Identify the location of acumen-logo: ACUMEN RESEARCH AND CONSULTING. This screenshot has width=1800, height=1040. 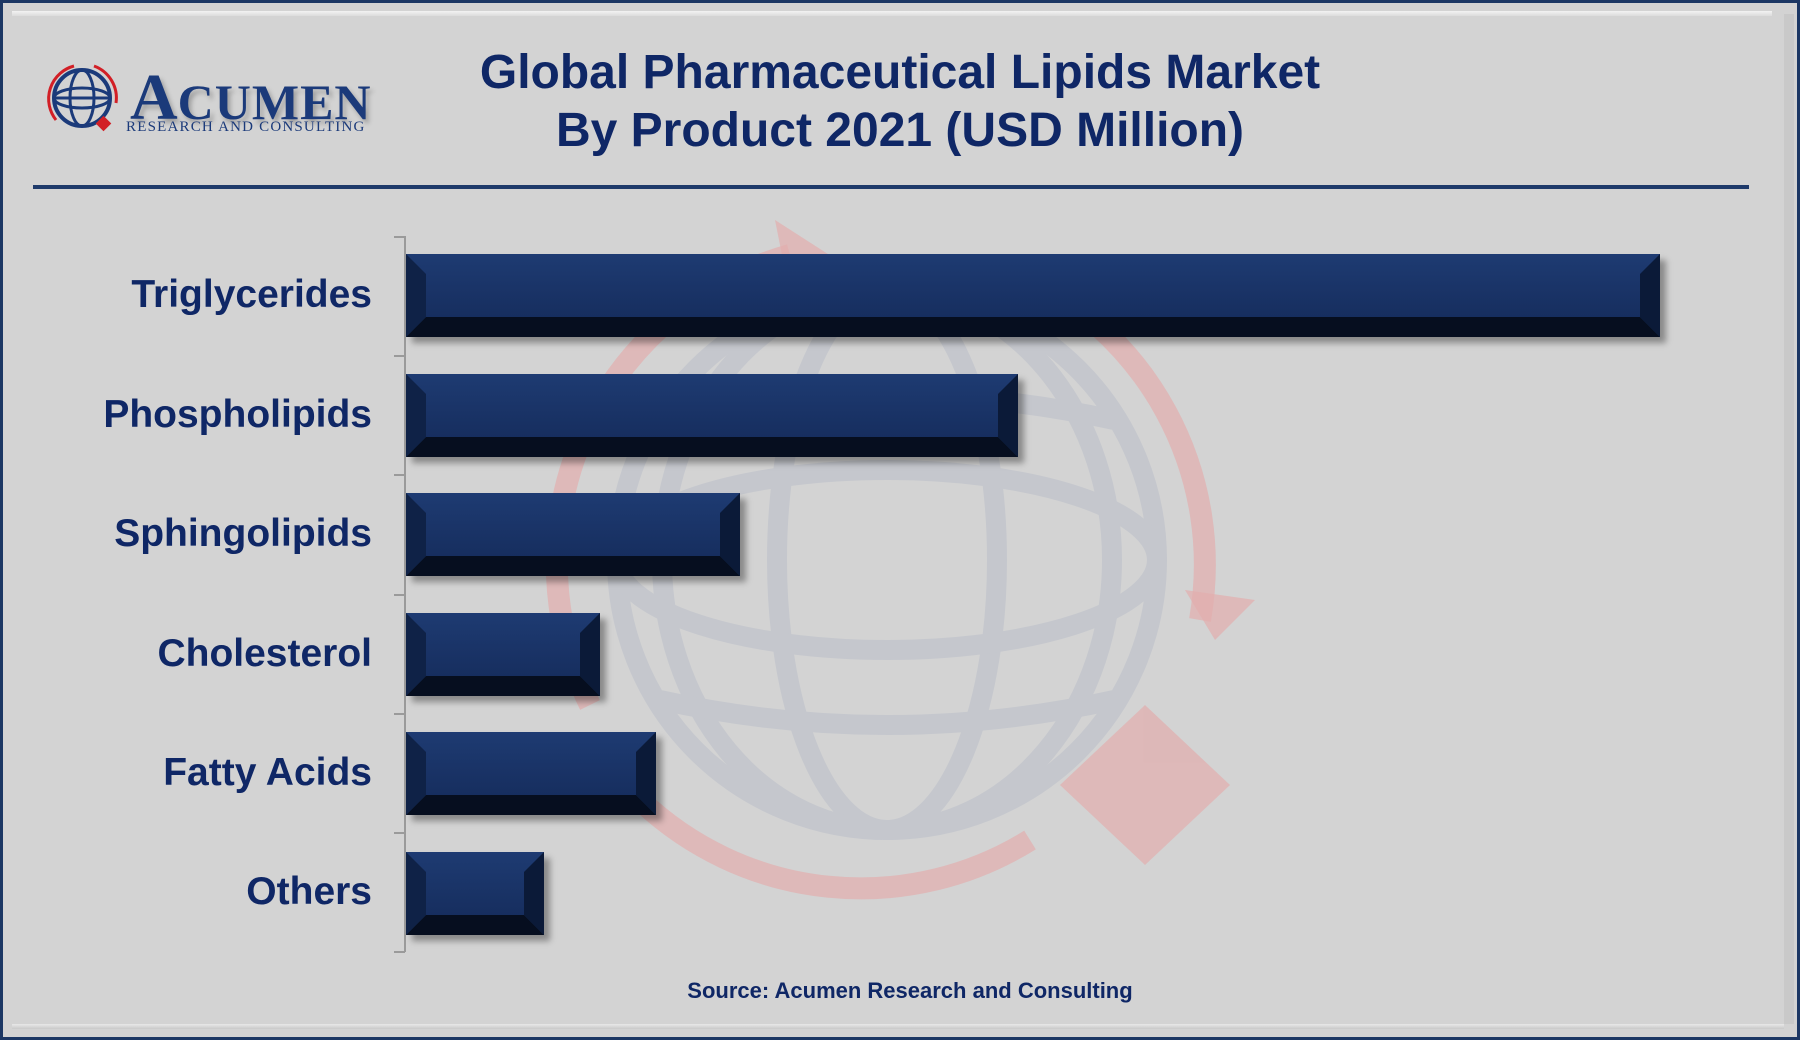
(209, 101).